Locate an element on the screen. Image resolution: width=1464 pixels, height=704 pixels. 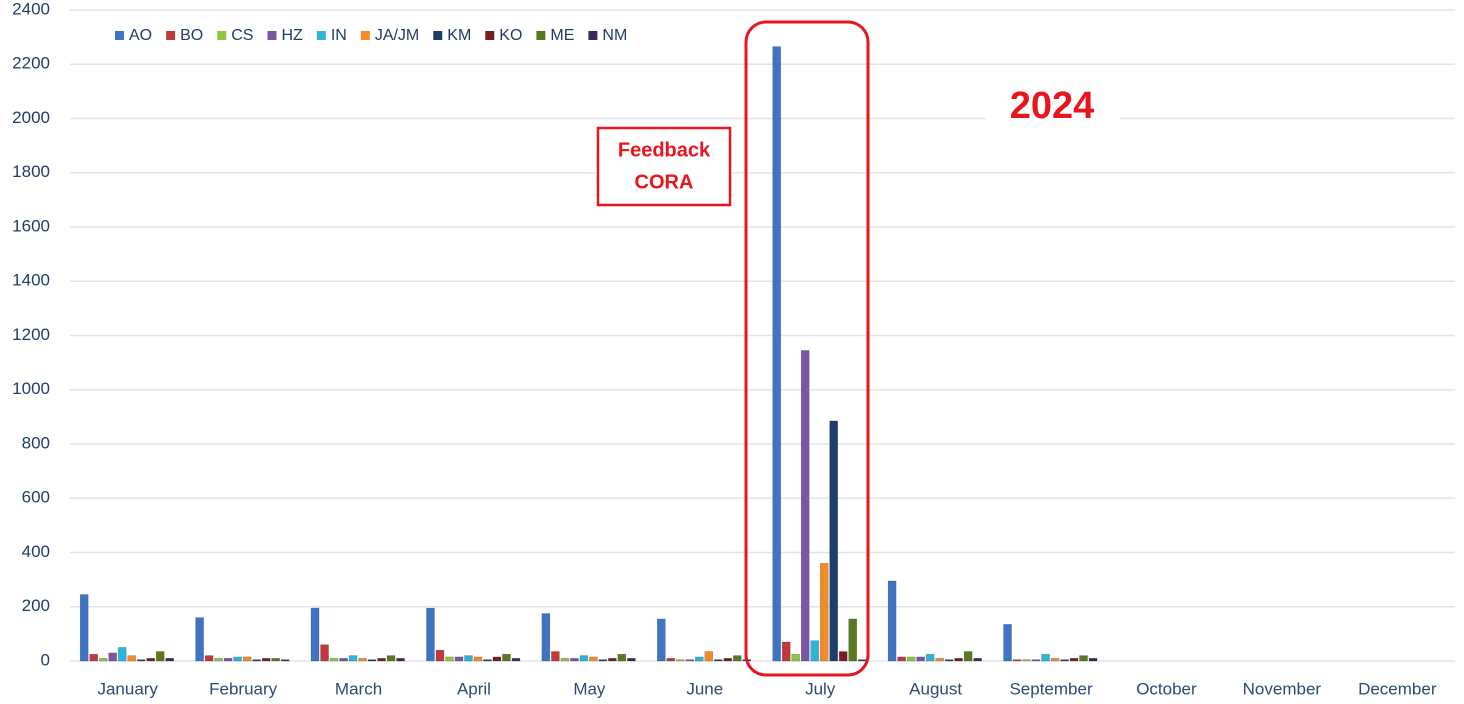
annotation-text: CORA is located at coordinates (664, 182).